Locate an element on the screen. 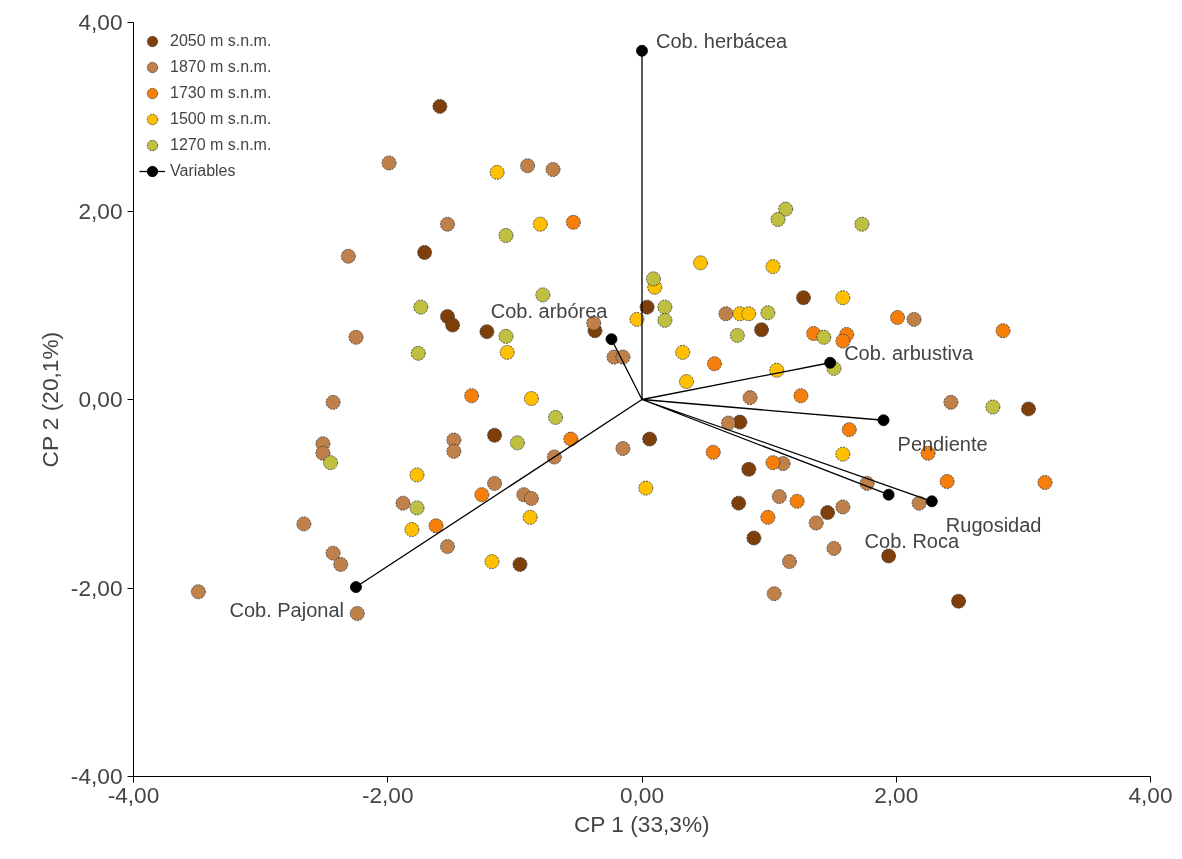 The image size is (1182, 859). legend-label: 2050 m s.n.m. is located at coordinates (221, 41).